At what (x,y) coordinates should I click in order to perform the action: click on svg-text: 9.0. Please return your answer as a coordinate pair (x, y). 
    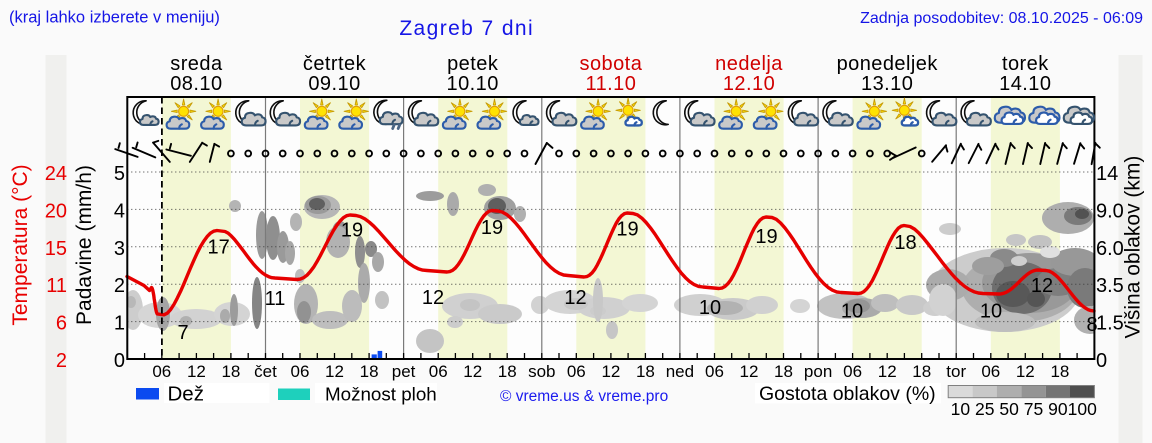
    Looking at the image, I should click on (1110, 211).